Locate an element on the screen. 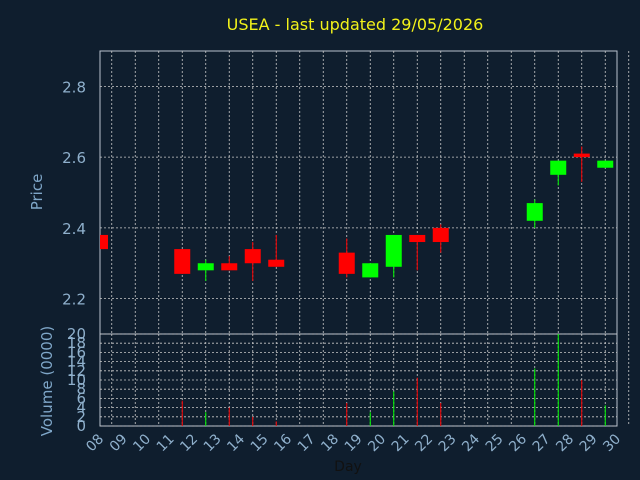 The width and height of the screenshot is (640, 480). x-tick-label: 27 is located at coordinates (542, 443).